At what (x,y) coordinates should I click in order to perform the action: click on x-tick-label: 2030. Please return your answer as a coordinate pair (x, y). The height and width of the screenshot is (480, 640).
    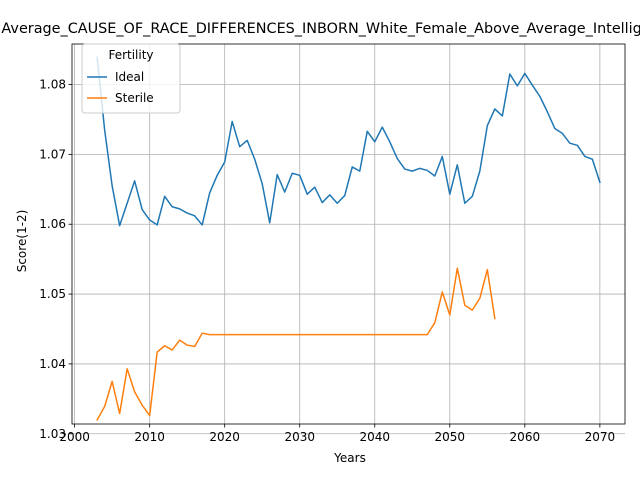
    Looking at the image, I should click on (299, 437).